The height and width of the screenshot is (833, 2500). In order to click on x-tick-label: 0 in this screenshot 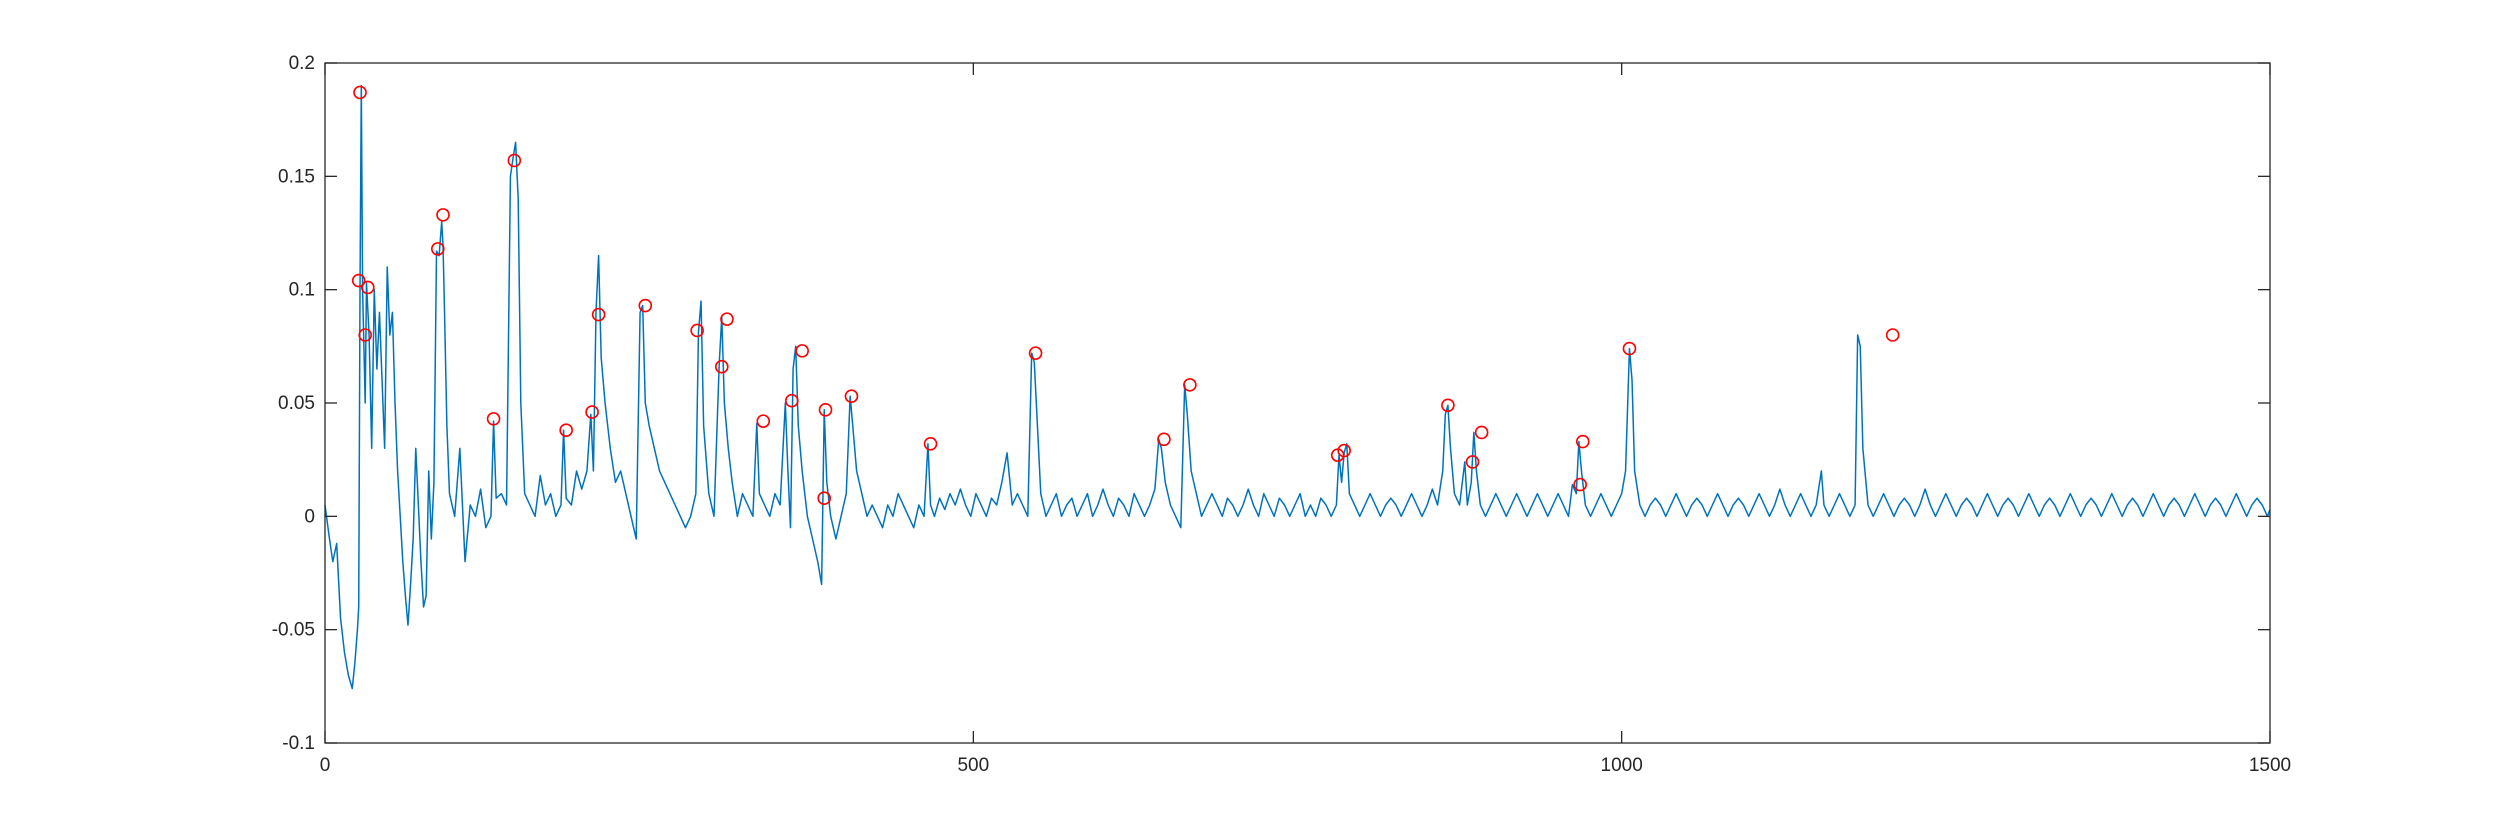, I will do `click(325, 765)`.